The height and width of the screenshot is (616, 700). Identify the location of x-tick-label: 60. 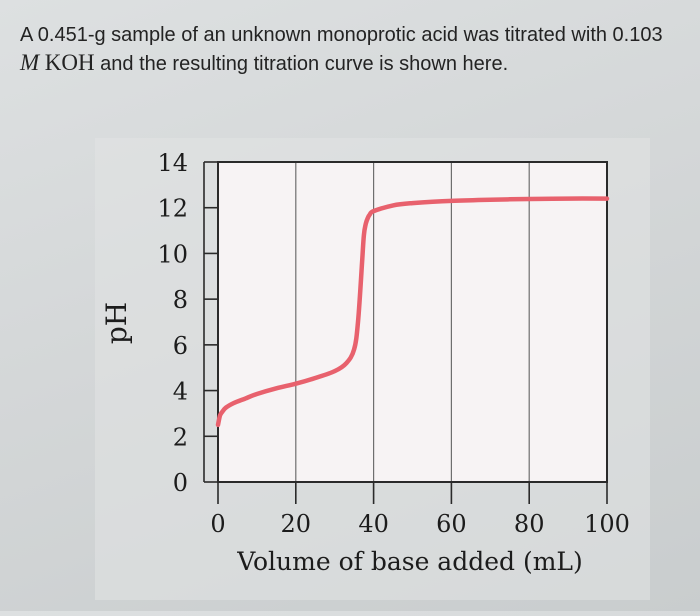
(451, 524).